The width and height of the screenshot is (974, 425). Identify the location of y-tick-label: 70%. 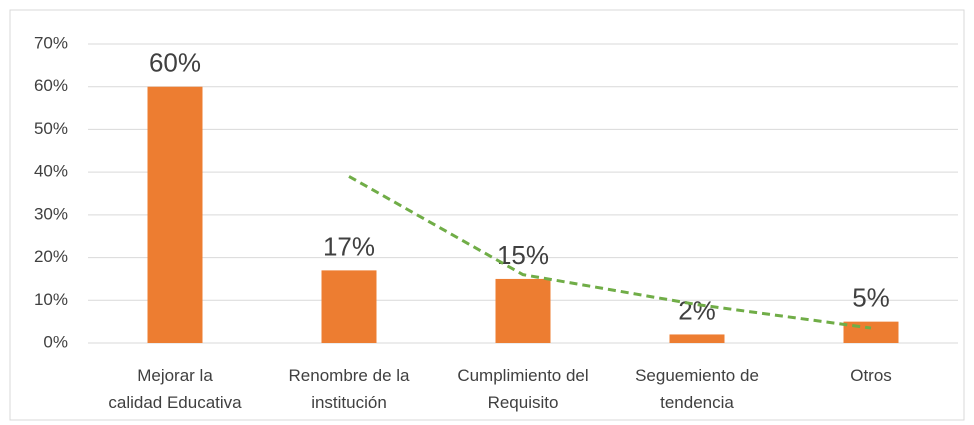
(51, 42).